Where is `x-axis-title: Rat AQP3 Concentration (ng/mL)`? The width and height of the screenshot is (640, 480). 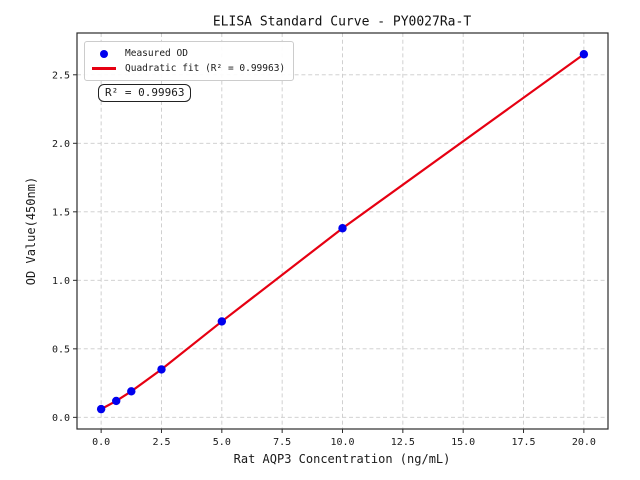 x-axis-title: Rat AQP3 Concentration (ng/mL) is located at coordinates (342, 459).